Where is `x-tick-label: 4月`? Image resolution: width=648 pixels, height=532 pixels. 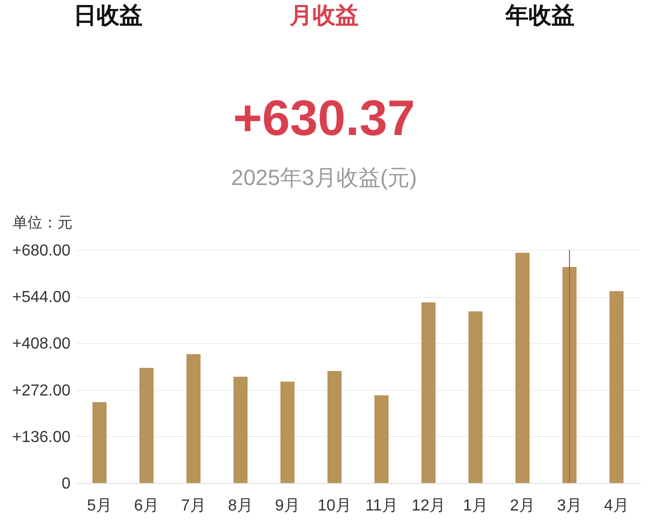
x-tick-label: 4月 is located at coordinates (616, 506).